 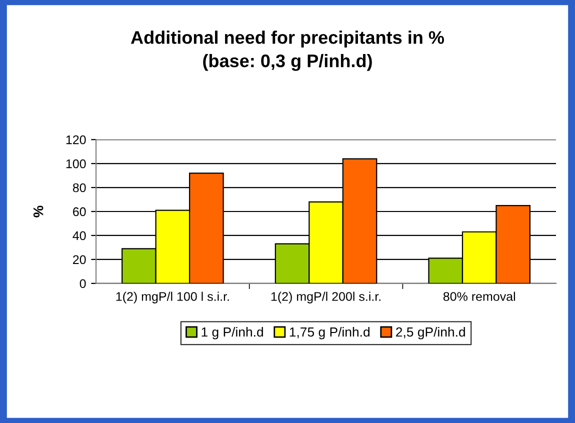 What do you see at coordinates (287, 50) in the screenshot?
I see `chart-title: Additional need for precipitants in % (base: 0,3 g P/inh.d)` at bounding box center [287, 50].